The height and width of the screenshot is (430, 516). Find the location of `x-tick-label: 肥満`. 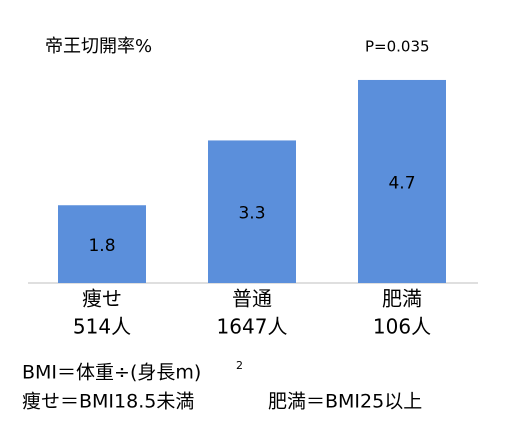

x-tick-label: 肥満 is located at coordinates (402, 299).